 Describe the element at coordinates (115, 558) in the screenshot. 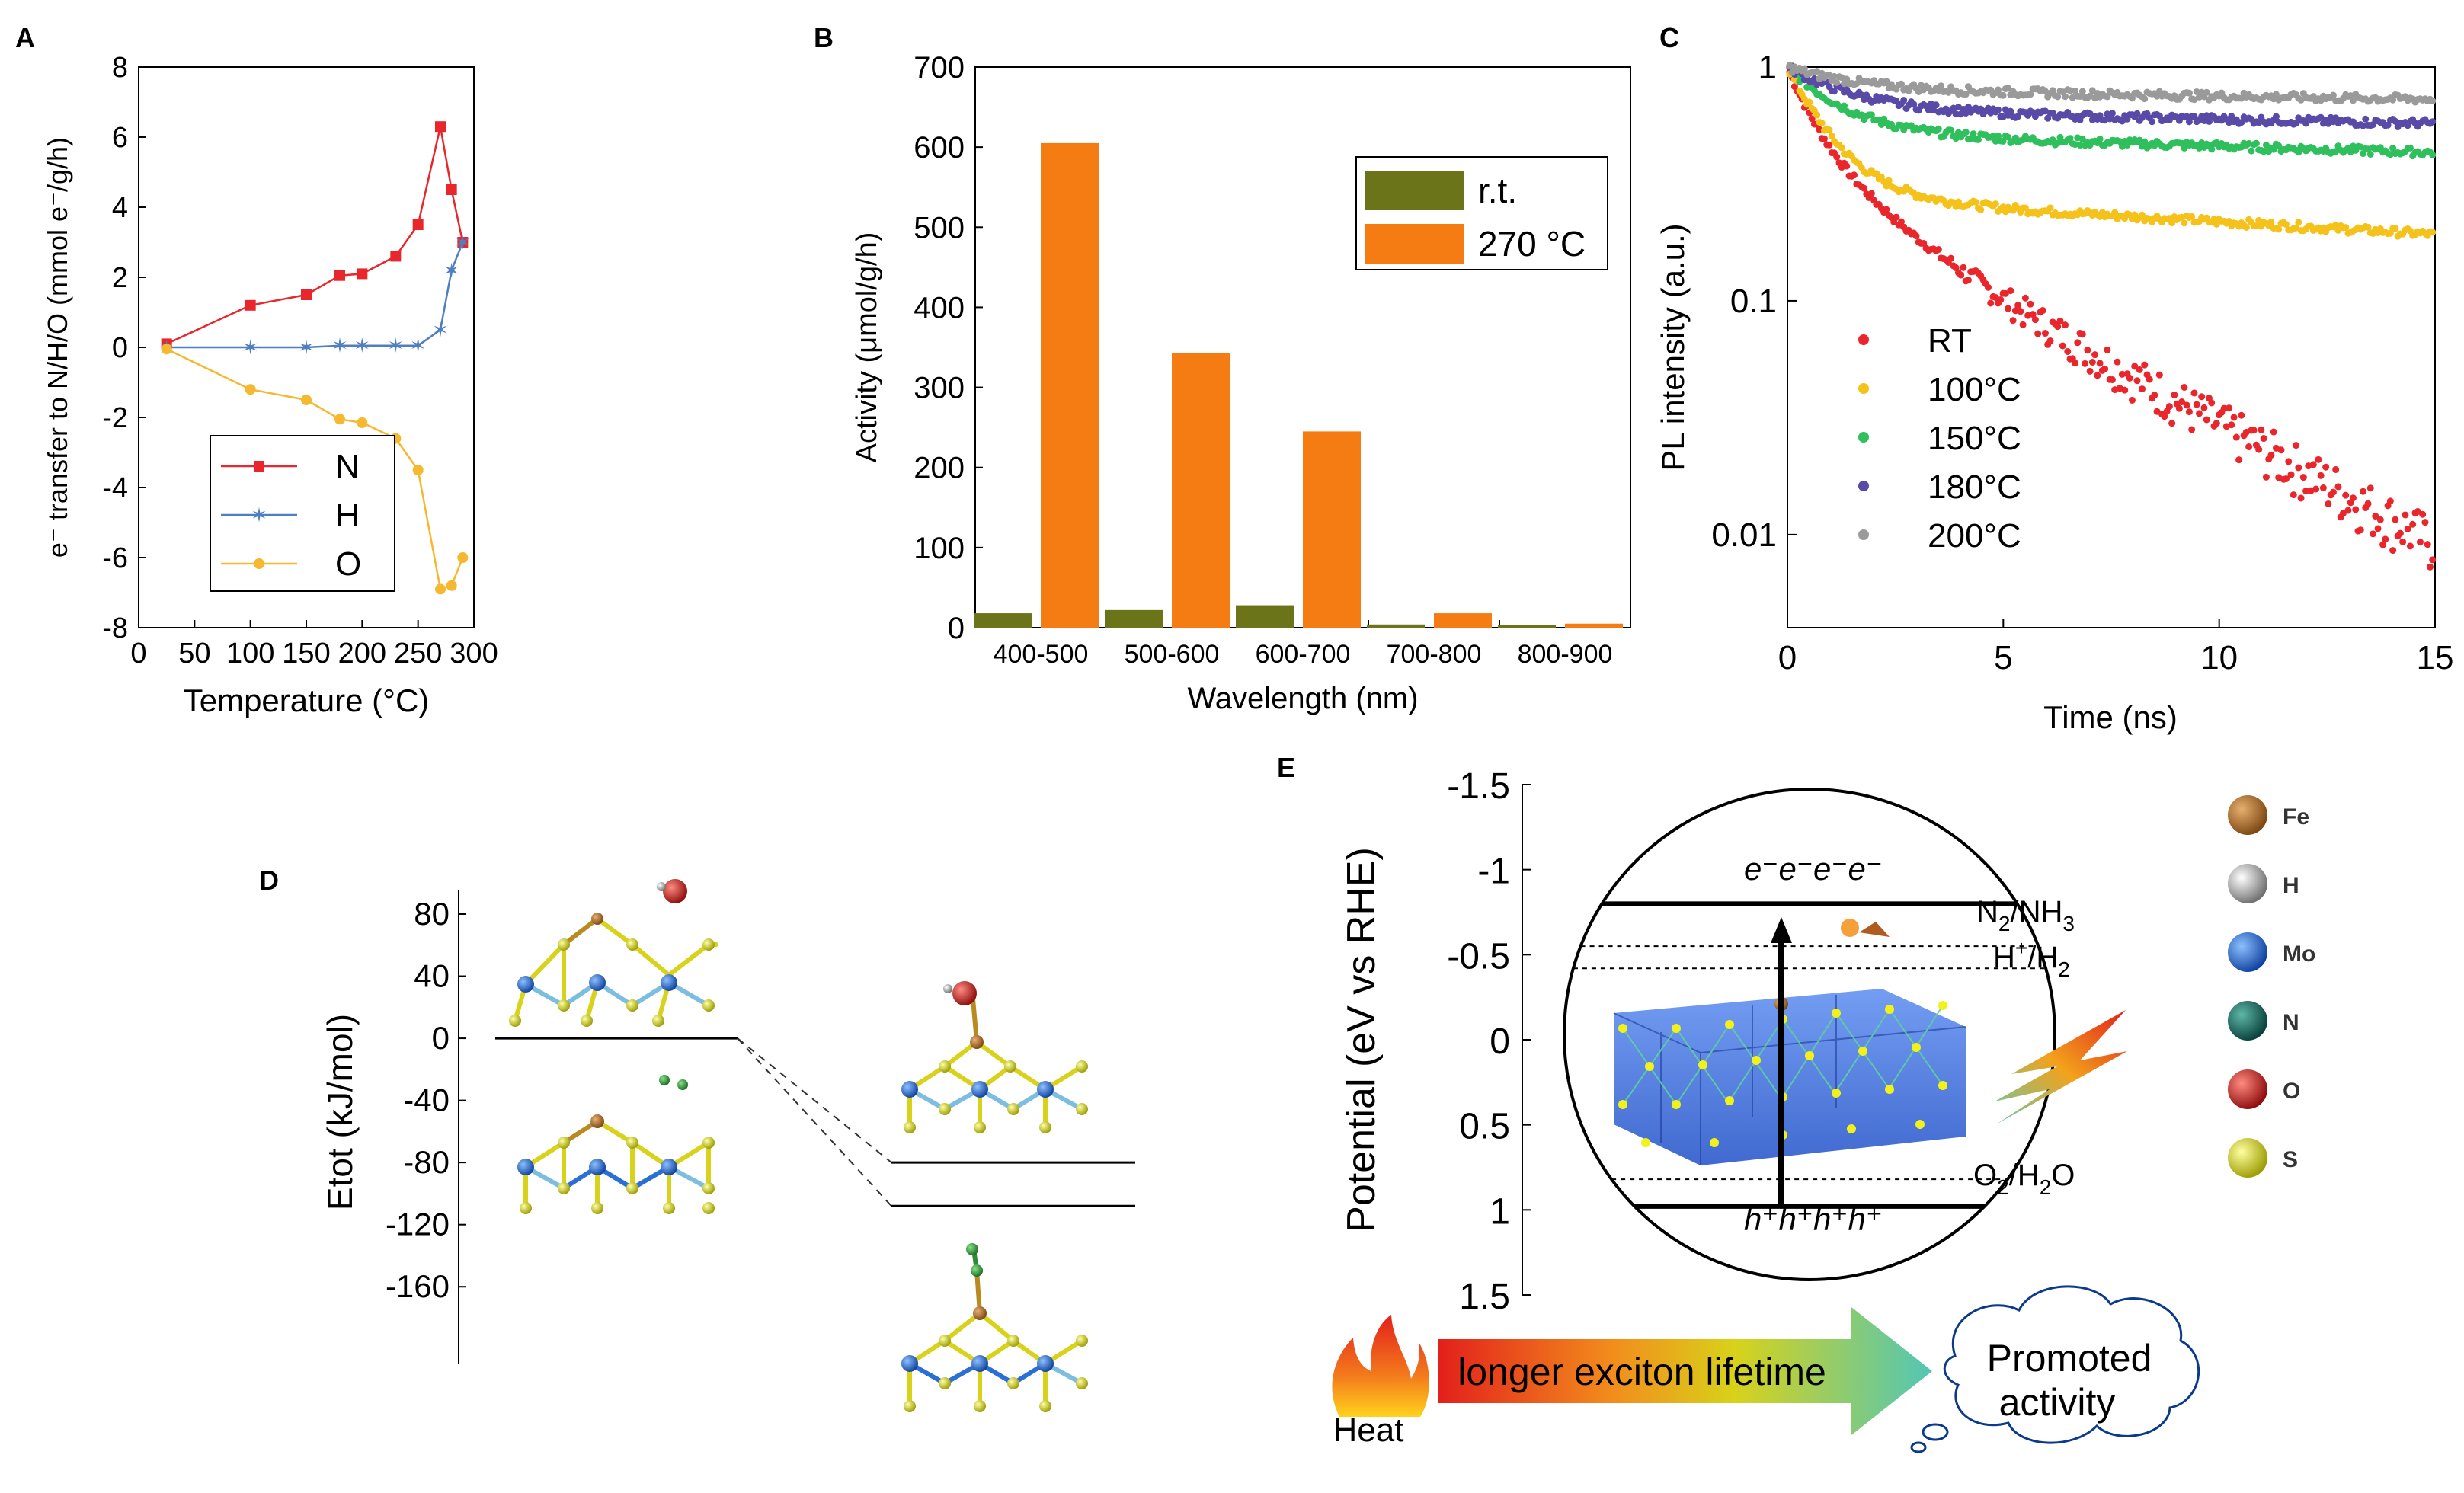

I see `a-ytick-label: -6` at that location.